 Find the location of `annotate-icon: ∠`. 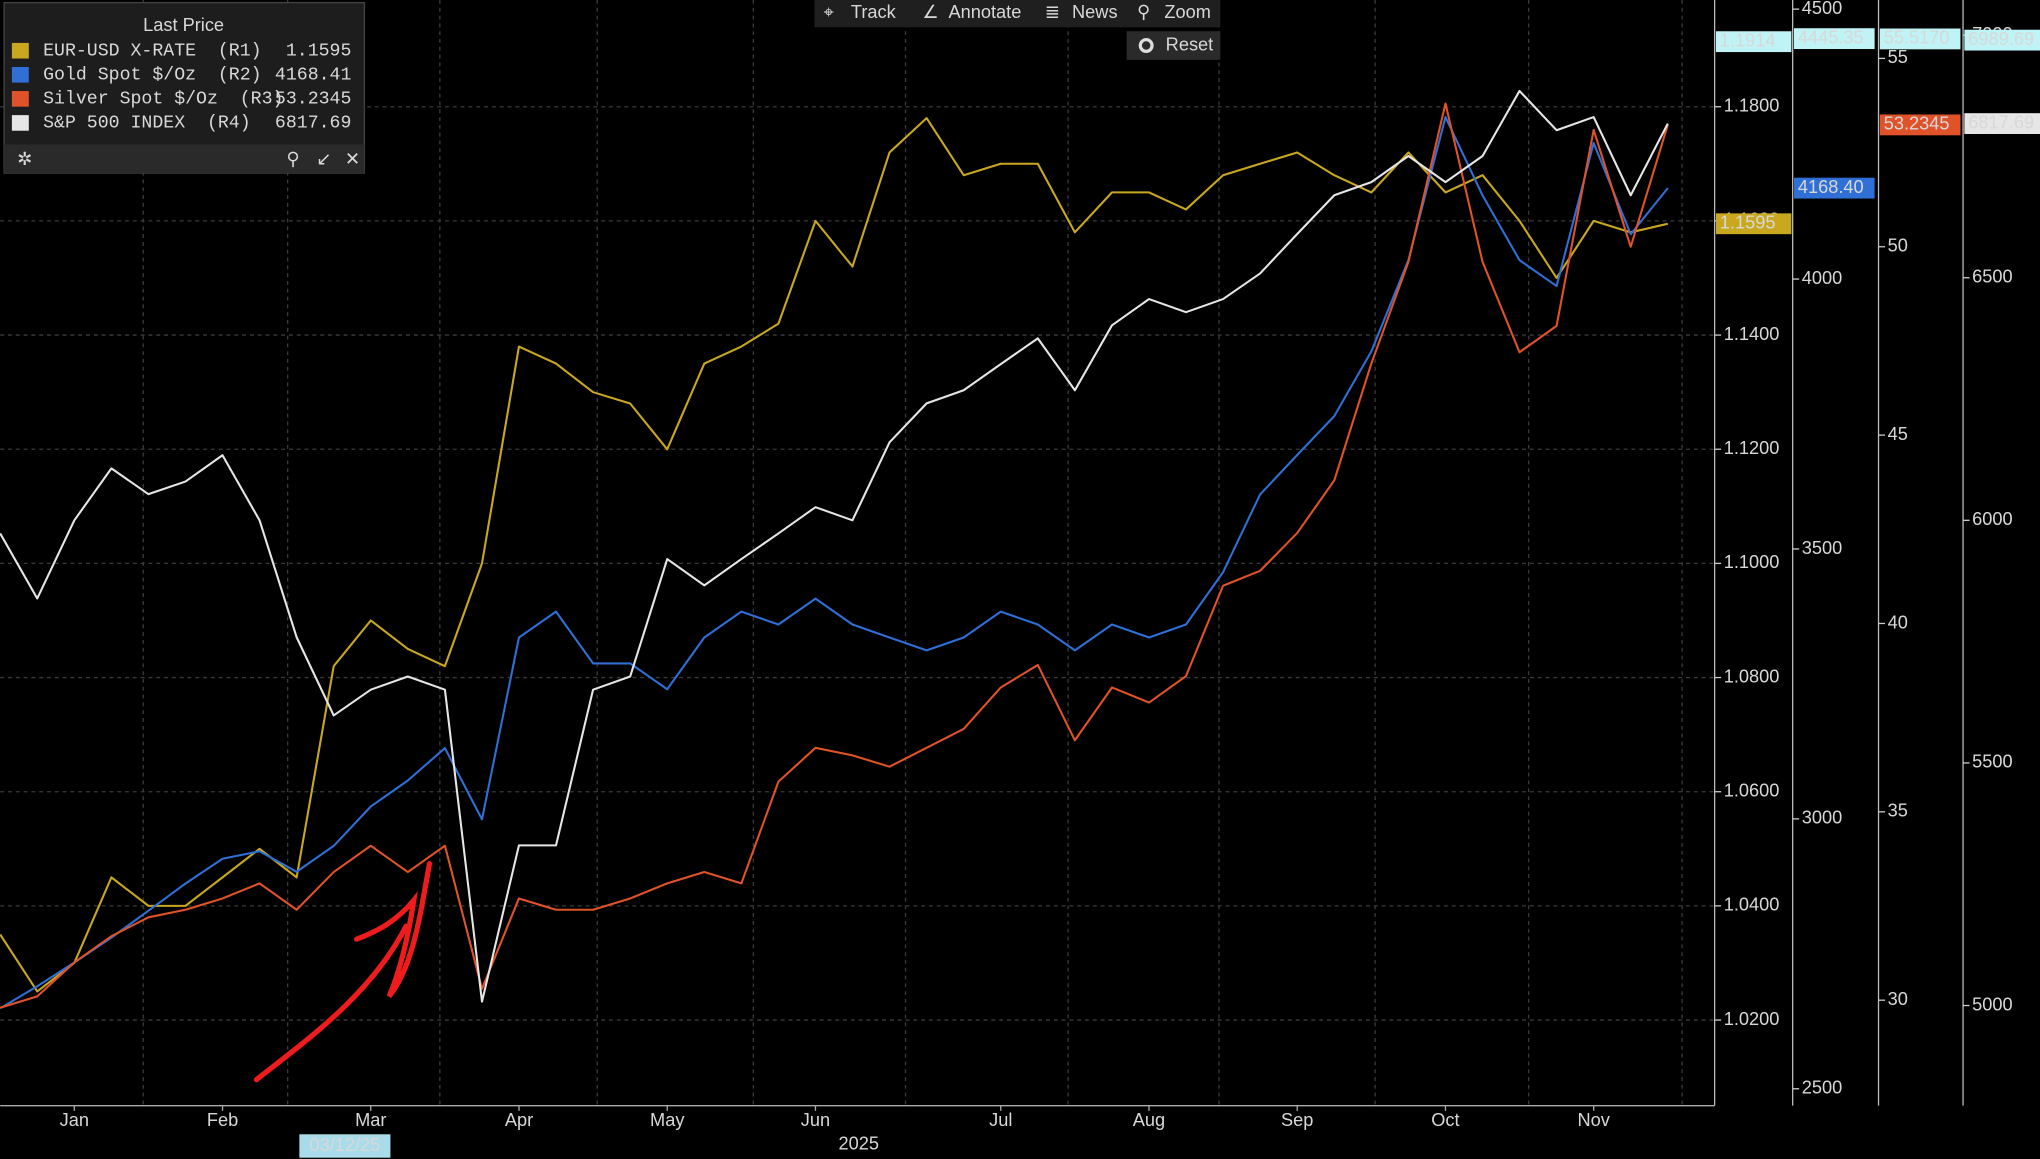

annotate-icon: ∠ is located at coordinates (930, 12).